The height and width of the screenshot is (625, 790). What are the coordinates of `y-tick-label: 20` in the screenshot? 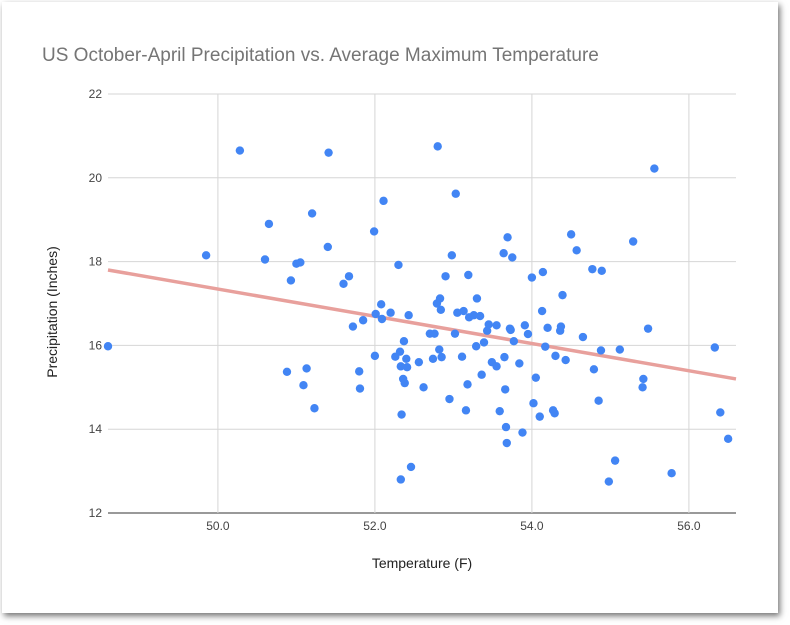 It's located at (96, 178).